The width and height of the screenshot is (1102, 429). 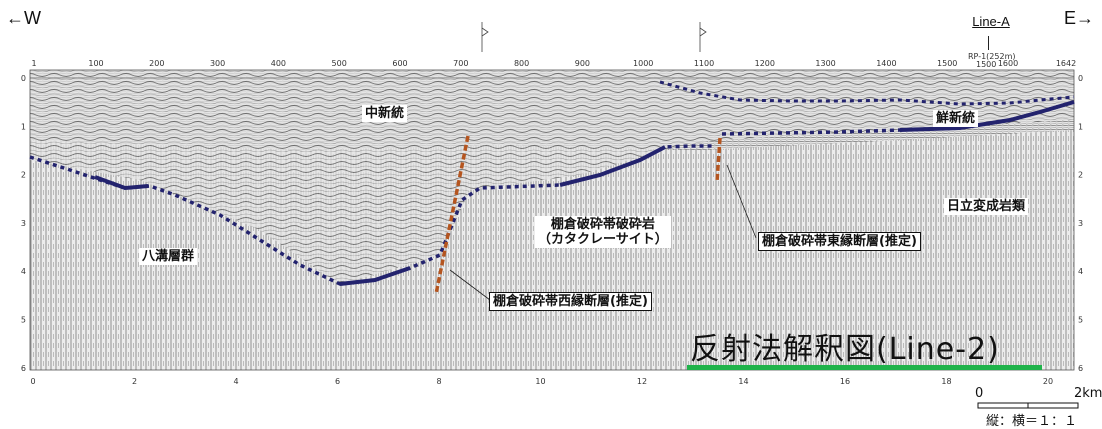 I want to click on top-markers, so click(x=594, y=37).